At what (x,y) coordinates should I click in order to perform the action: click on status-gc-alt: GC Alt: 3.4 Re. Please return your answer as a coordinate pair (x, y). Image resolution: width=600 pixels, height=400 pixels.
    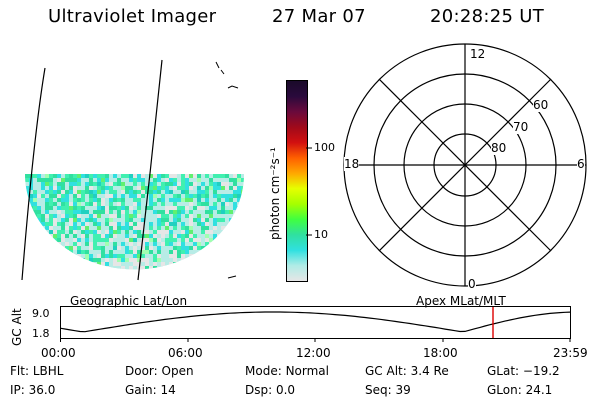
    Looking at the image, I should click on (407, 371).